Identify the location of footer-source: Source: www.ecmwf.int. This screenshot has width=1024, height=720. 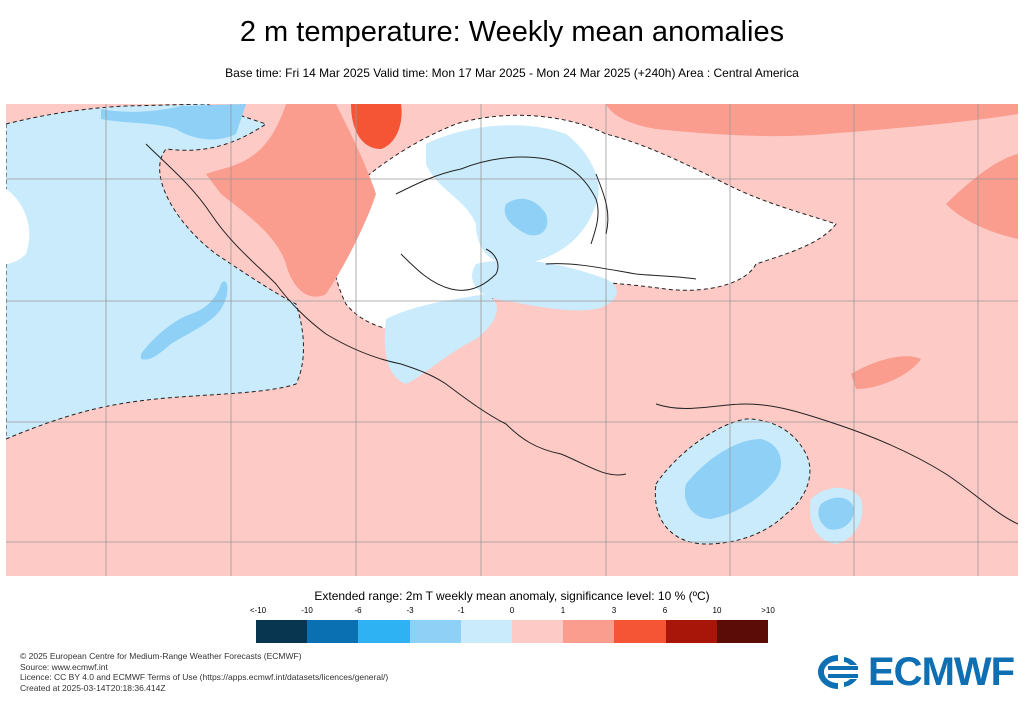
(64, 666).